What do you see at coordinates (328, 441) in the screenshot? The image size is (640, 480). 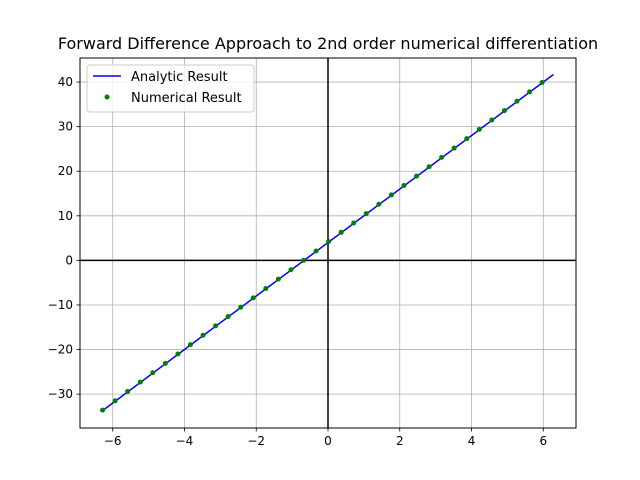 I see `x-tick-label: 0` at bounding box center [328, 441].